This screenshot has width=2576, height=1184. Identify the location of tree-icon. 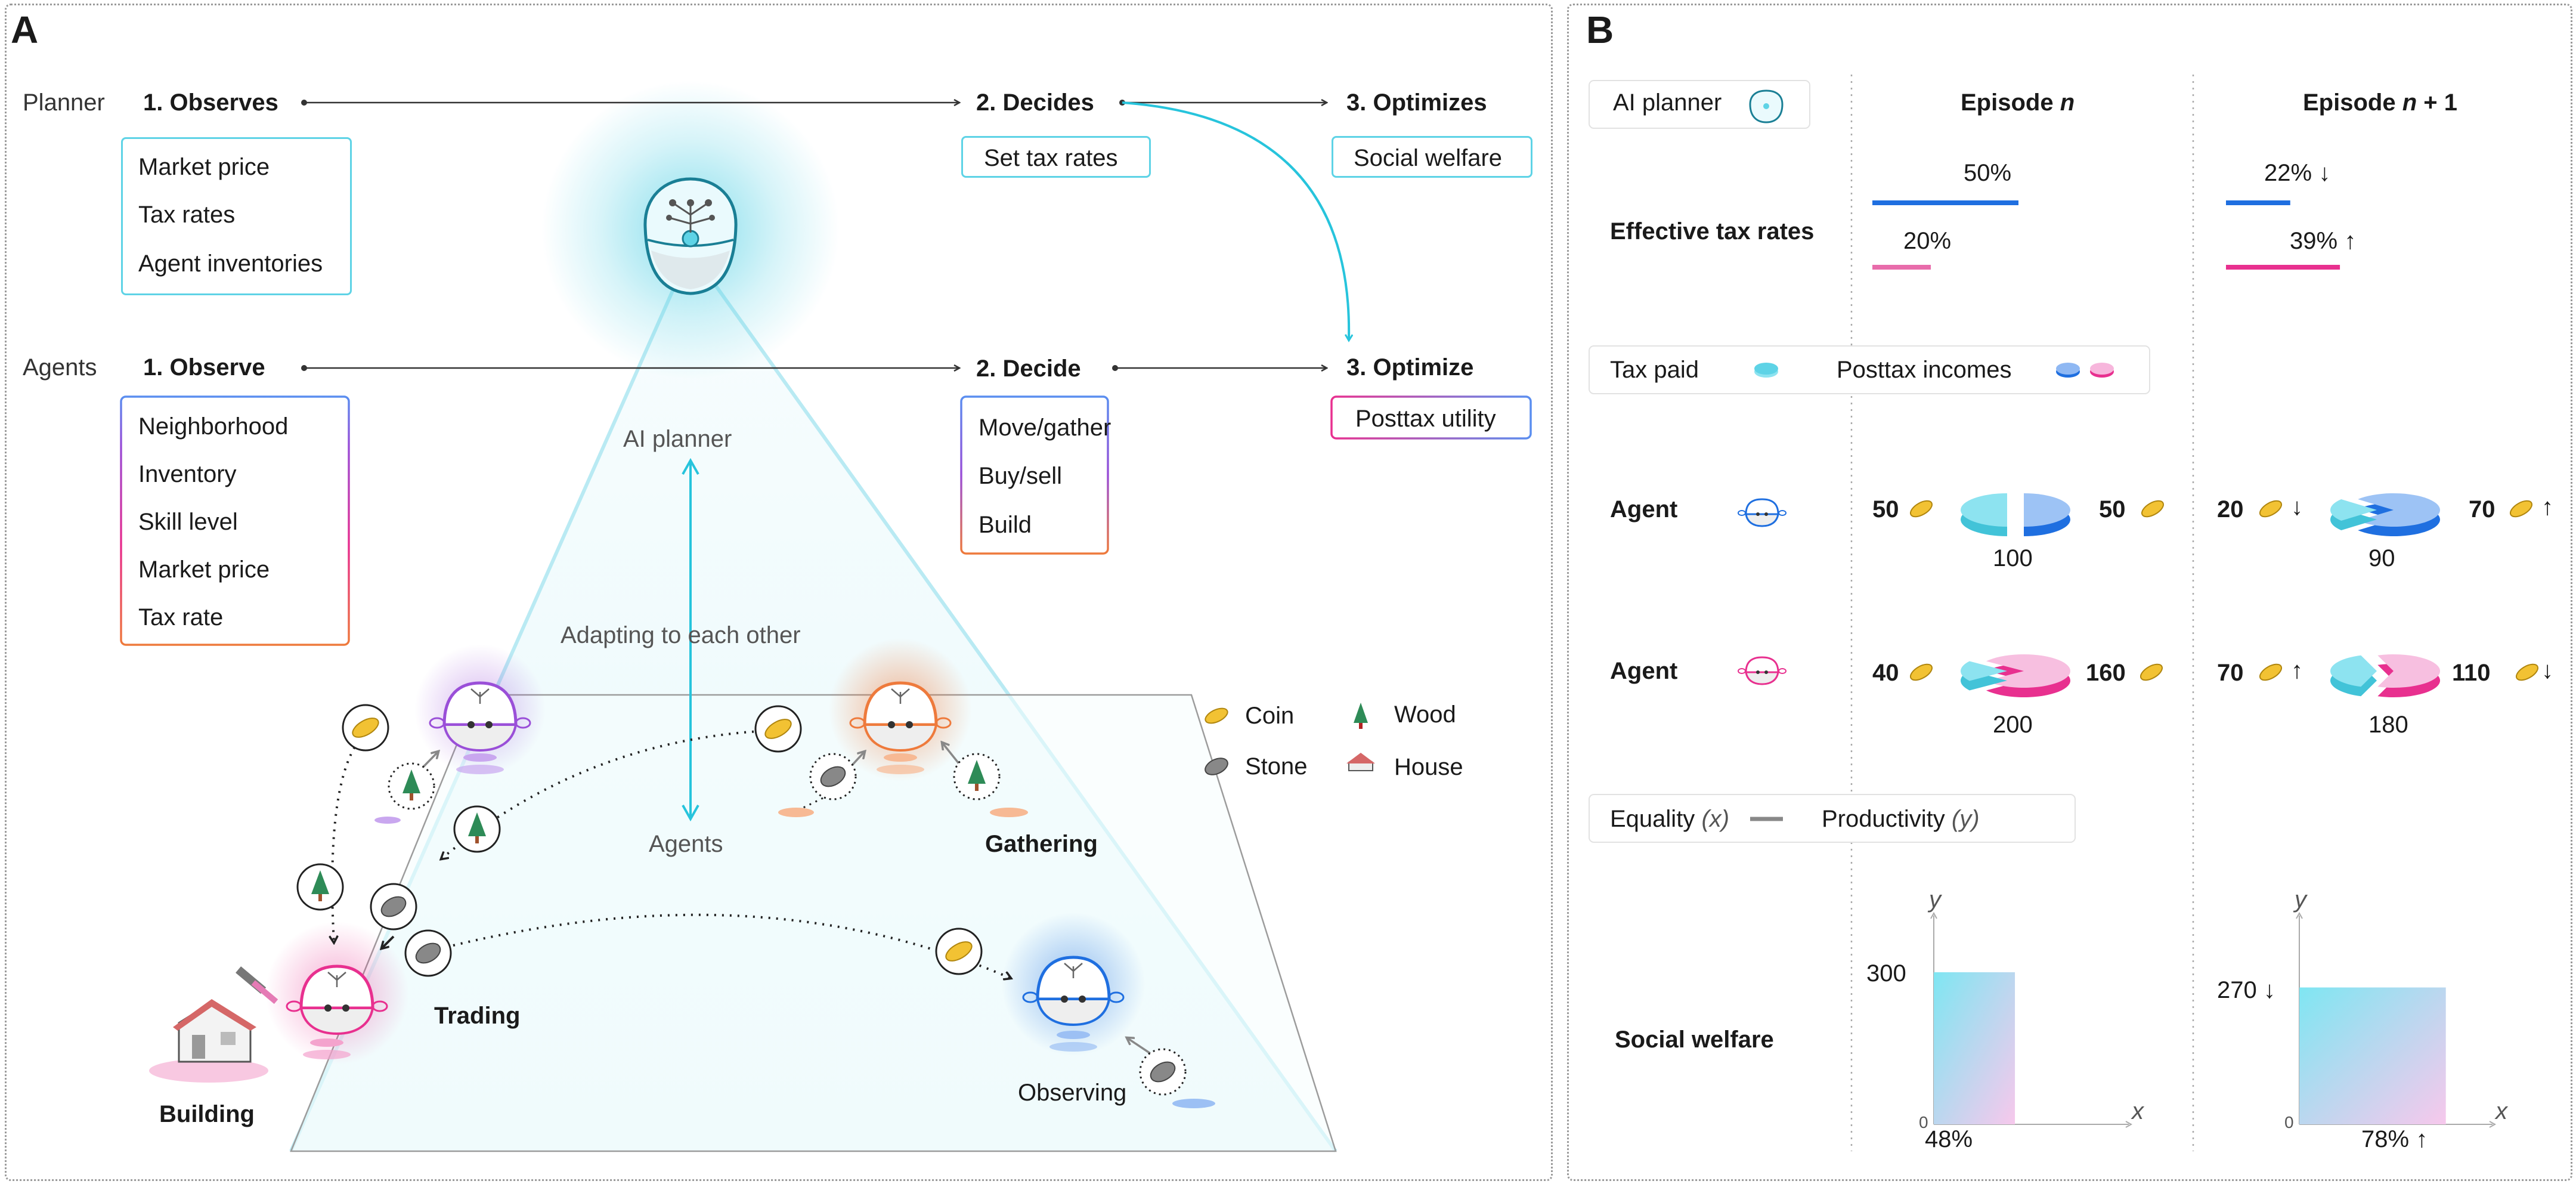
(1361, 716).